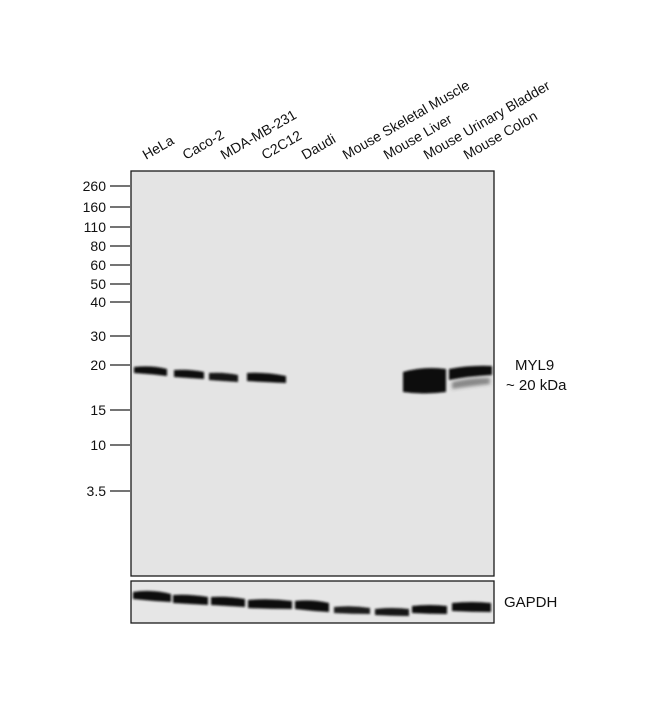  I want to click on gapdh-band-skeletal-muscle, so click(352, 610).